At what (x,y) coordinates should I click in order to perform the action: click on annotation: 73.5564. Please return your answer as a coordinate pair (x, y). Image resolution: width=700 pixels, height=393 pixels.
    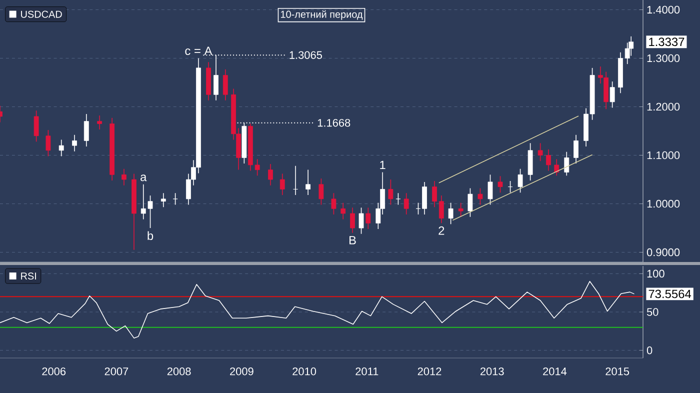
    Looking at the image, I should click on (670, 294).